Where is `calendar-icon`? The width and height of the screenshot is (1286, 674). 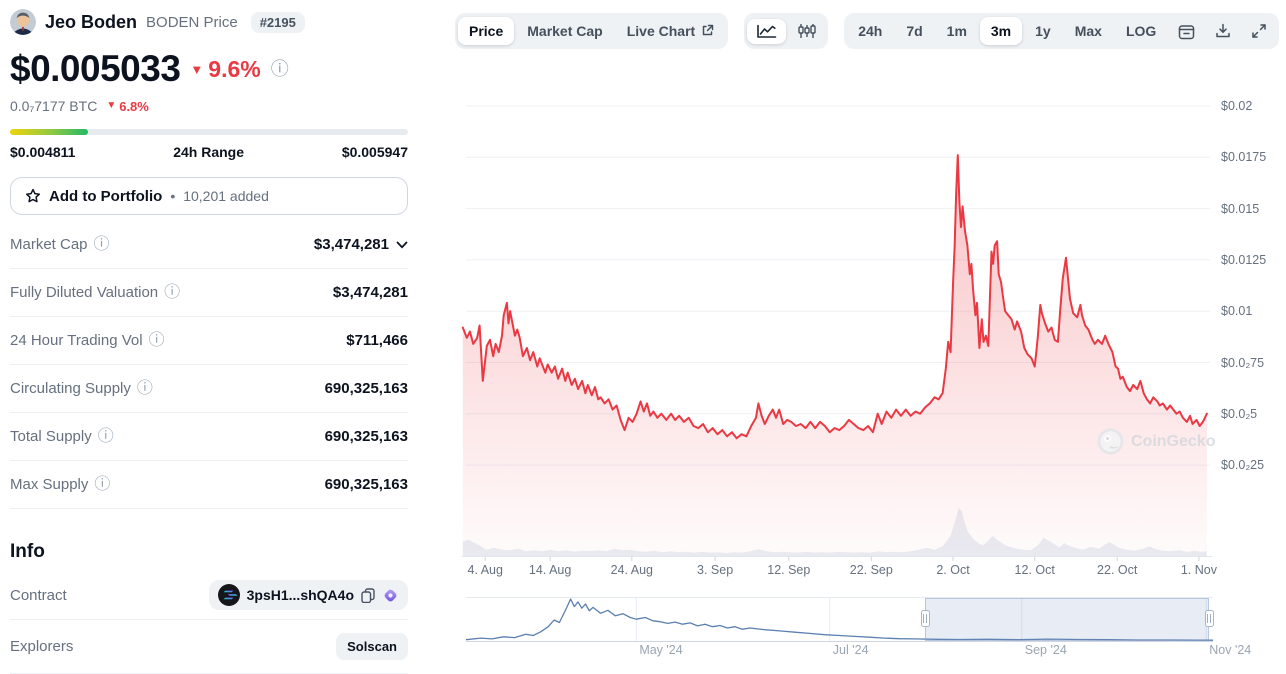
calendar-icon is located at coordinates (1187, 31).